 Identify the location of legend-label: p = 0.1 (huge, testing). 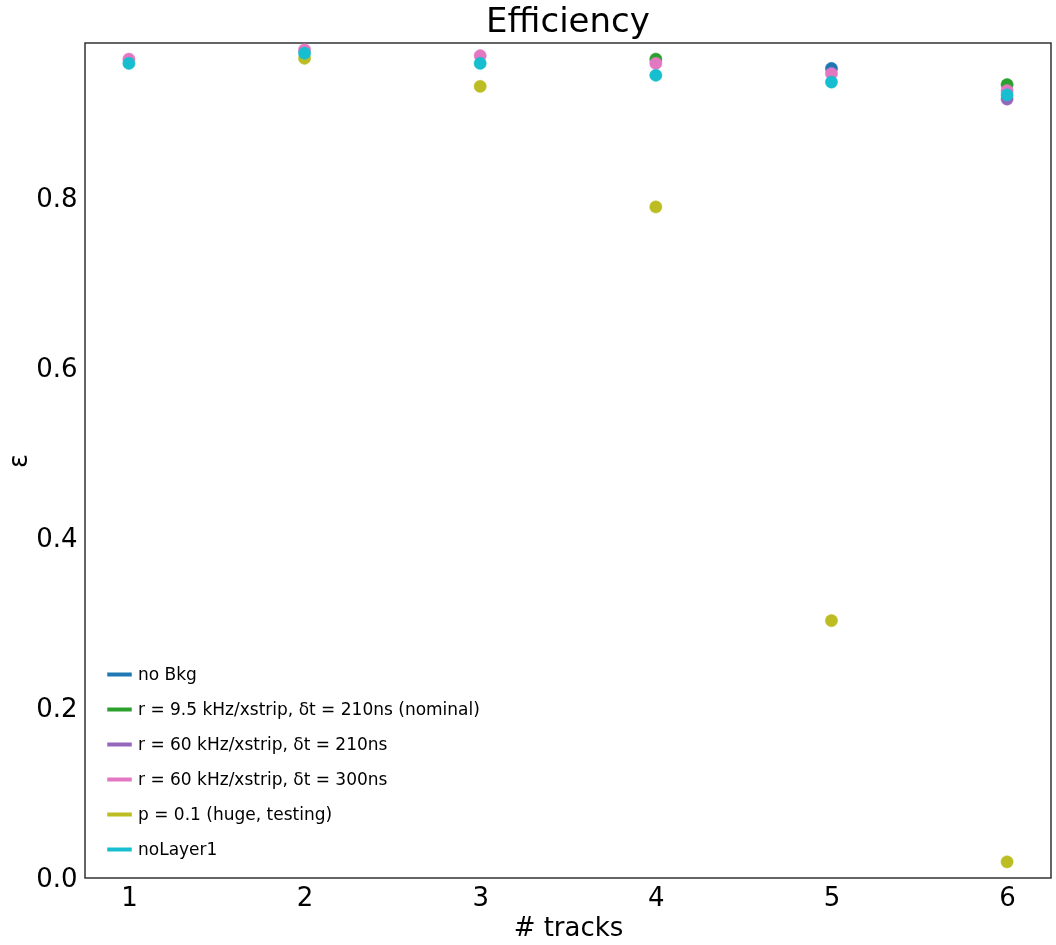
(235, 813).